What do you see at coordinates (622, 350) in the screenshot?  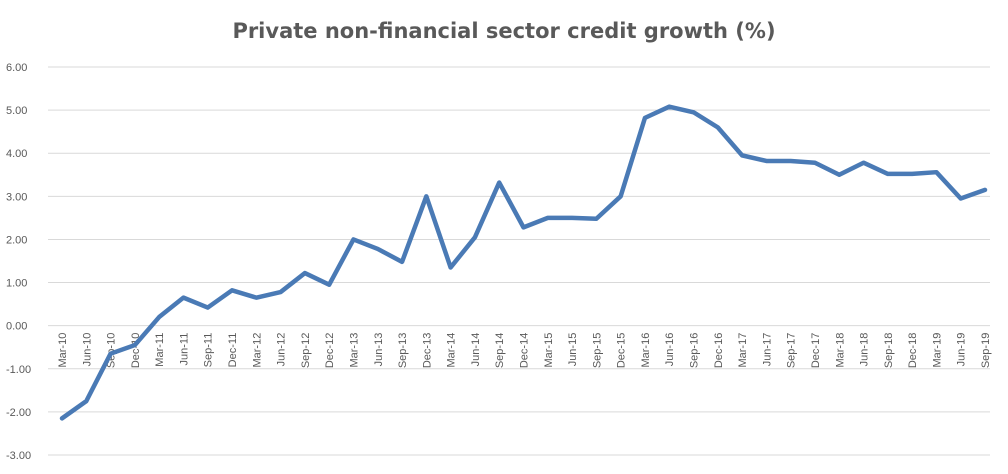 I see `x-tick-label: Dec-15` at bounding box center [622, 350].